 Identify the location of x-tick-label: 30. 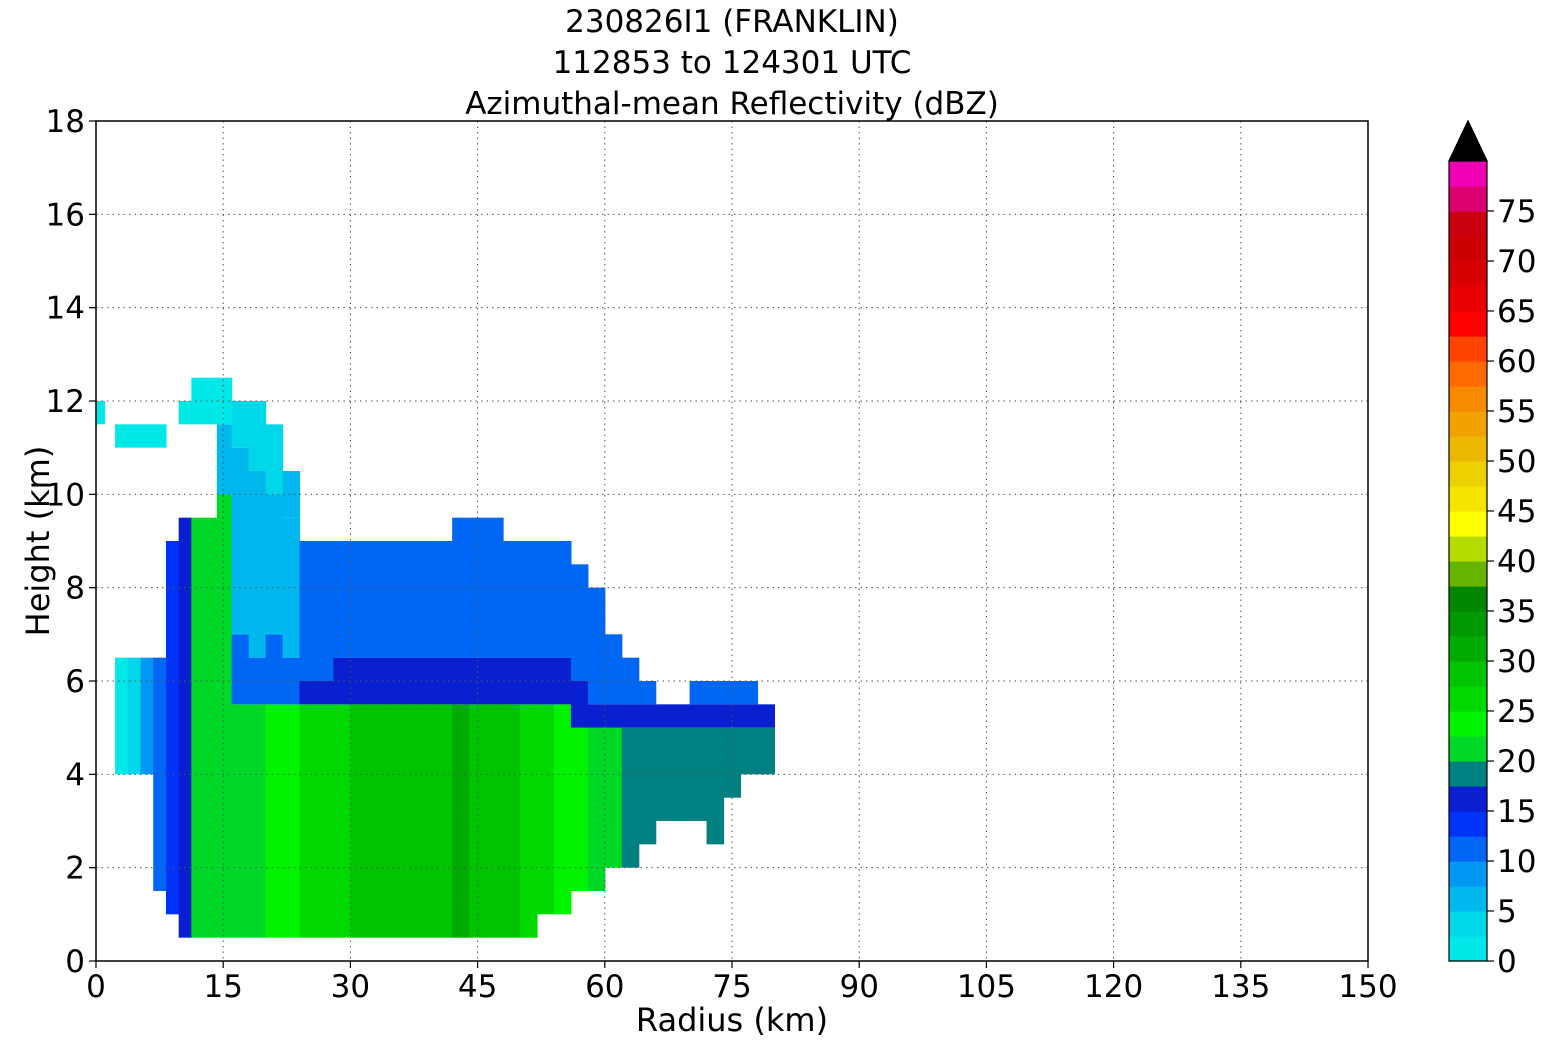
(350, 987).